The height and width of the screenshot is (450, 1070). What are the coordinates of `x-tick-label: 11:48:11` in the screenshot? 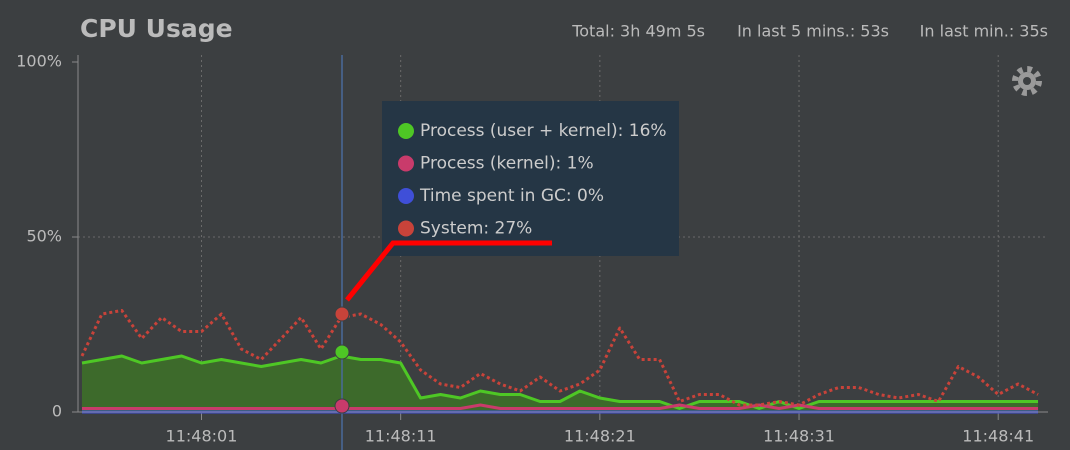 It's located at (401, 436).